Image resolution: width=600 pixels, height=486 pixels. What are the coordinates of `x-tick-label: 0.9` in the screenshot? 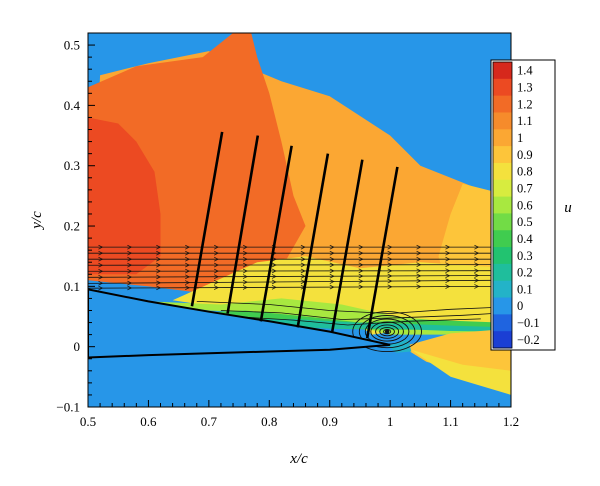 It's located at (330, 421).